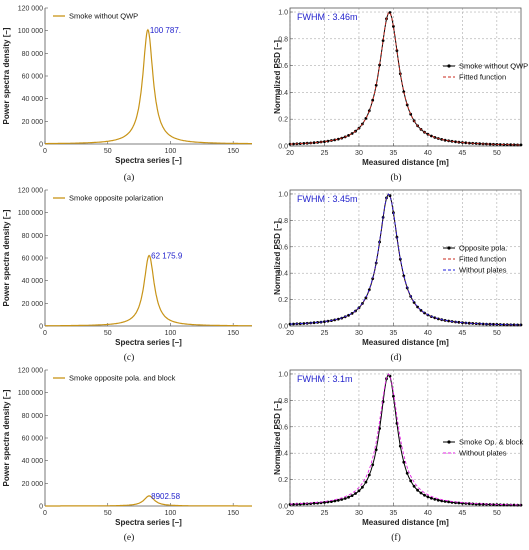  Describe the element at coordinates (33, 99) in the screenshot. I see `y-tick-label: 40 000` at that location.